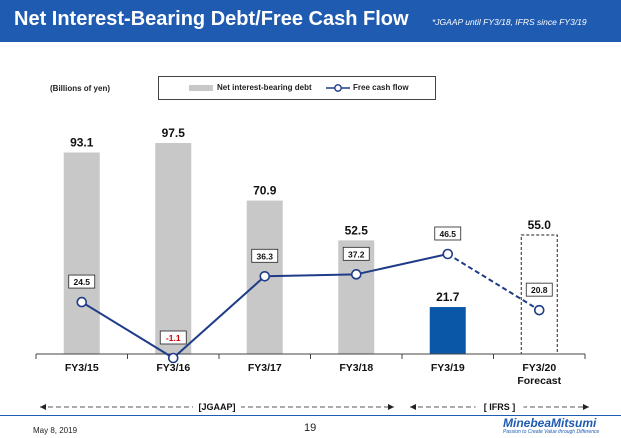  I want to click on fcf-value-label: 37.2, so click(356, 254).